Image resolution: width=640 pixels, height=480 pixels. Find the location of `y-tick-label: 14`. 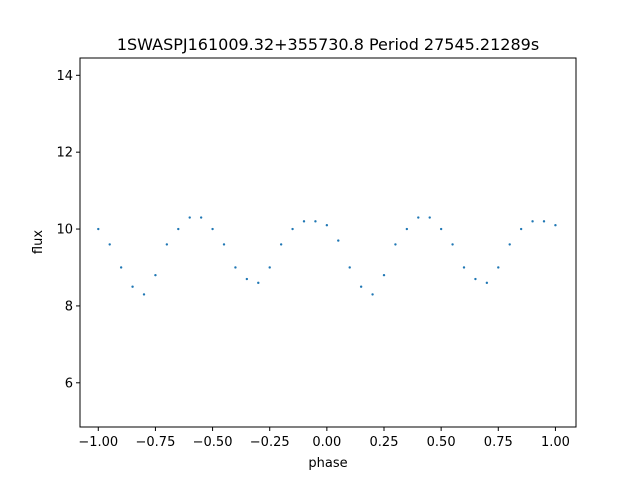

y-tick-label: 14 is located at coordinates (64, 76).